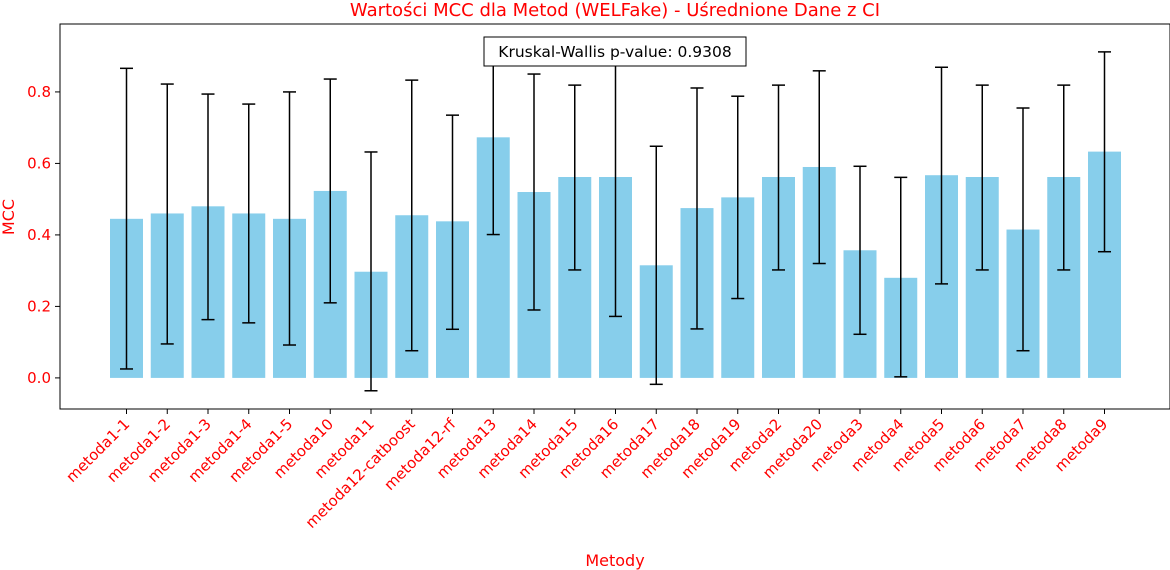  Describe the element at coordinates (860, 250) in the screenshot. I see `error-bar-metoda3` at that location.